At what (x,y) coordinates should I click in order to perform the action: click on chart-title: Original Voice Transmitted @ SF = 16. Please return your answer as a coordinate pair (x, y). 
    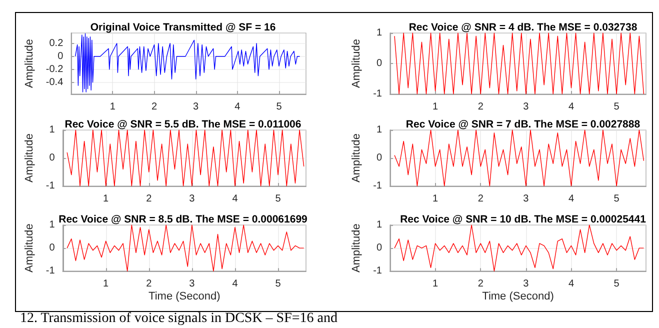
    Looking at the image, I should click on (183, 28).